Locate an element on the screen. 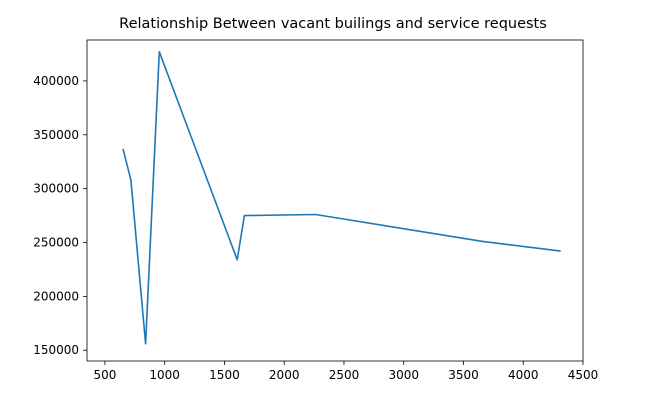 The height and width of the screenshot is (412, 645). y-tick-label: 400000 is located at coordinates (56, 81).